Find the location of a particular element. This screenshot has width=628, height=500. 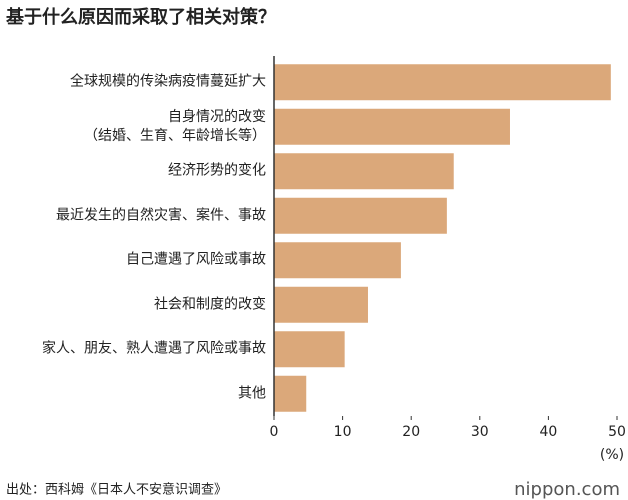

y-tick-label: 最近发生的自然灾害、案件、事故 is located at coordinates (161, 215).